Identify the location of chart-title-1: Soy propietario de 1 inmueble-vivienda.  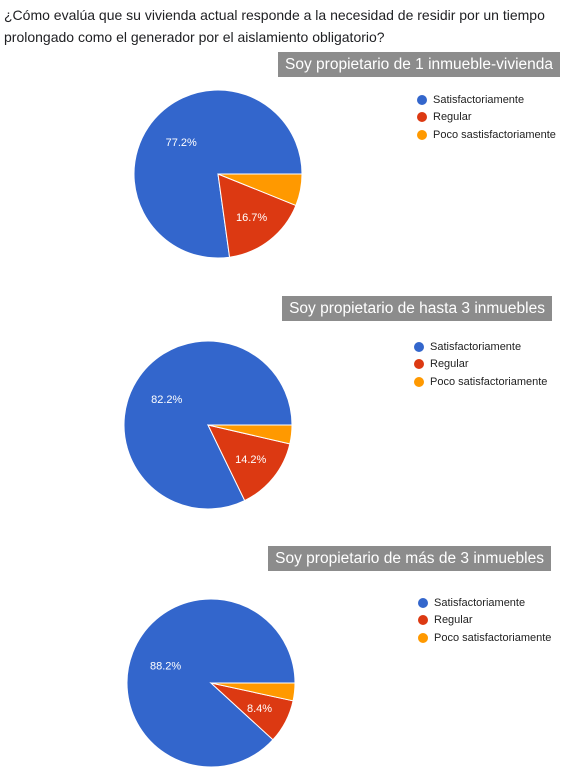
(419, 64).